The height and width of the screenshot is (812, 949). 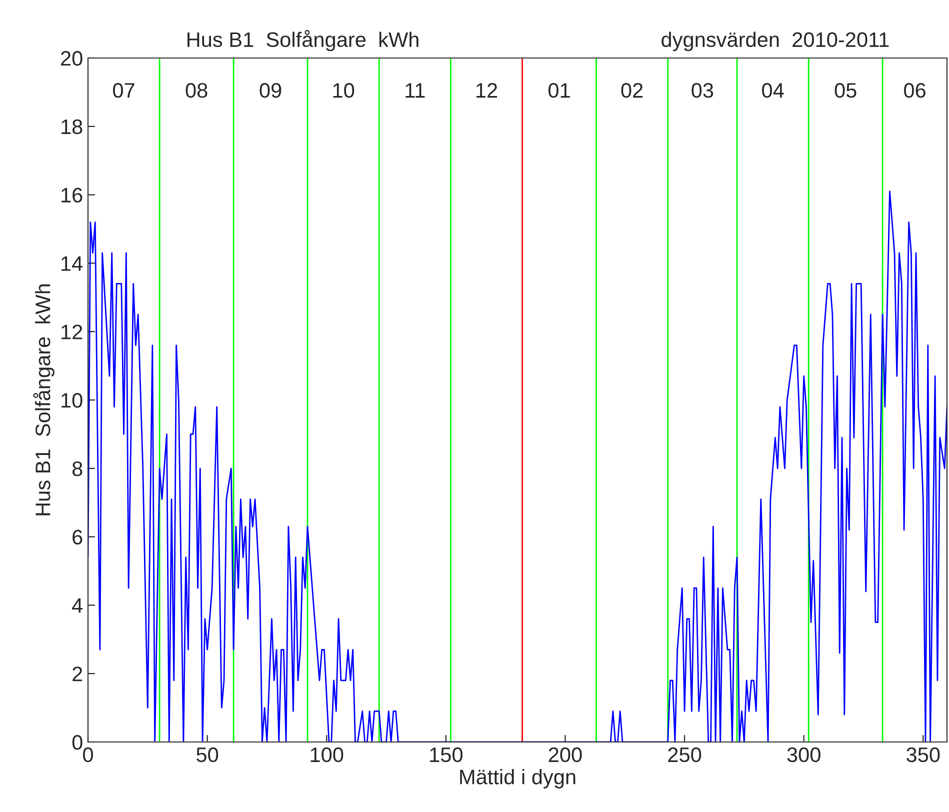 What do you see at coordinates (207, 754) in the screenshot?
I see `x-tick-label: 50` at bounding box center [207, 754].